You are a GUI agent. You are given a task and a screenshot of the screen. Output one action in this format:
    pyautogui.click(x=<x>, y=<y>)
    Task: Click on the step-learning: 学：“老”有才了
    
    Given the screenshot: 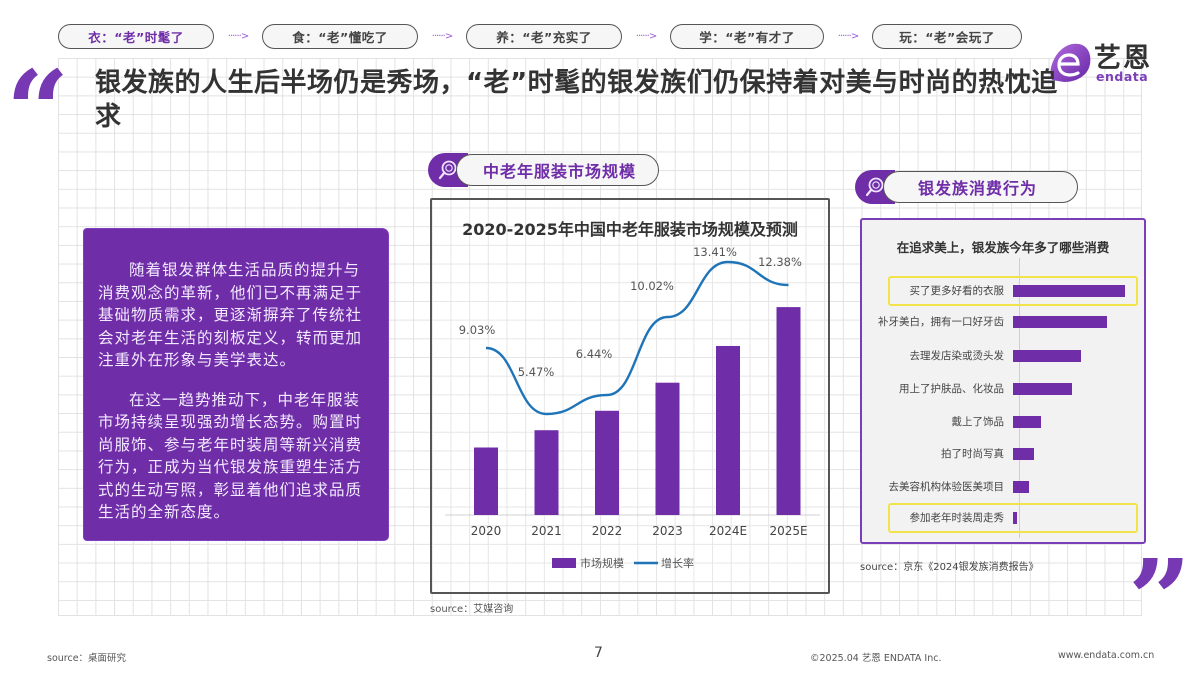 What is the action you would take?
    pyautogui.click(x=747, y=36)
    